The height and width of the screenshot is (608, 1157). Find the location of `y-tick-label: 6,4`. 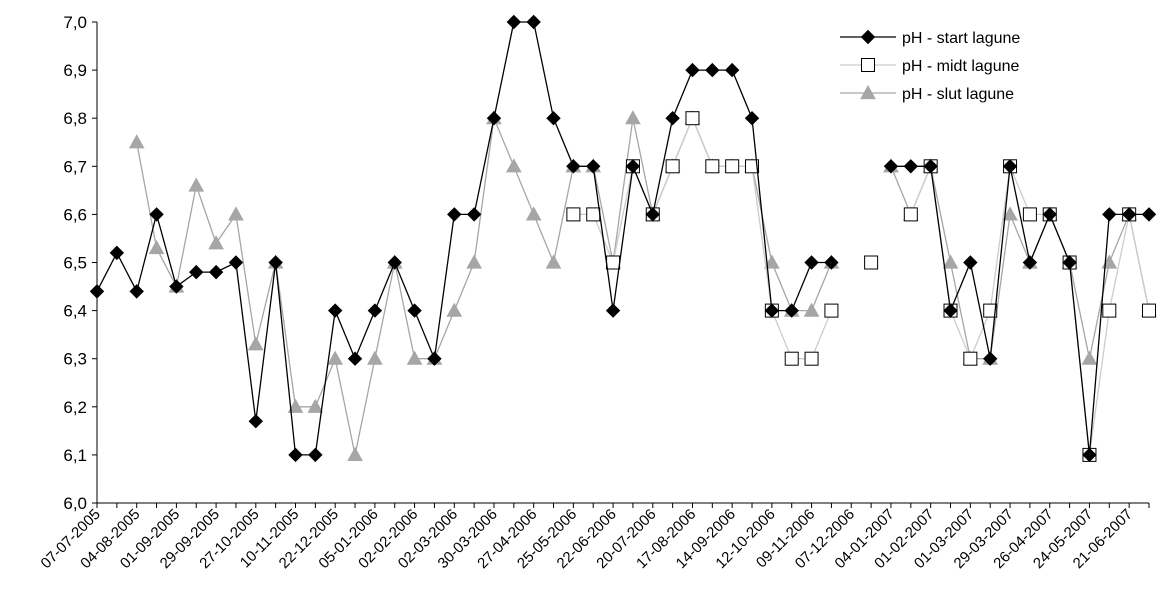

y-tick-label: 6,4 is located at coordinates (75, 311).